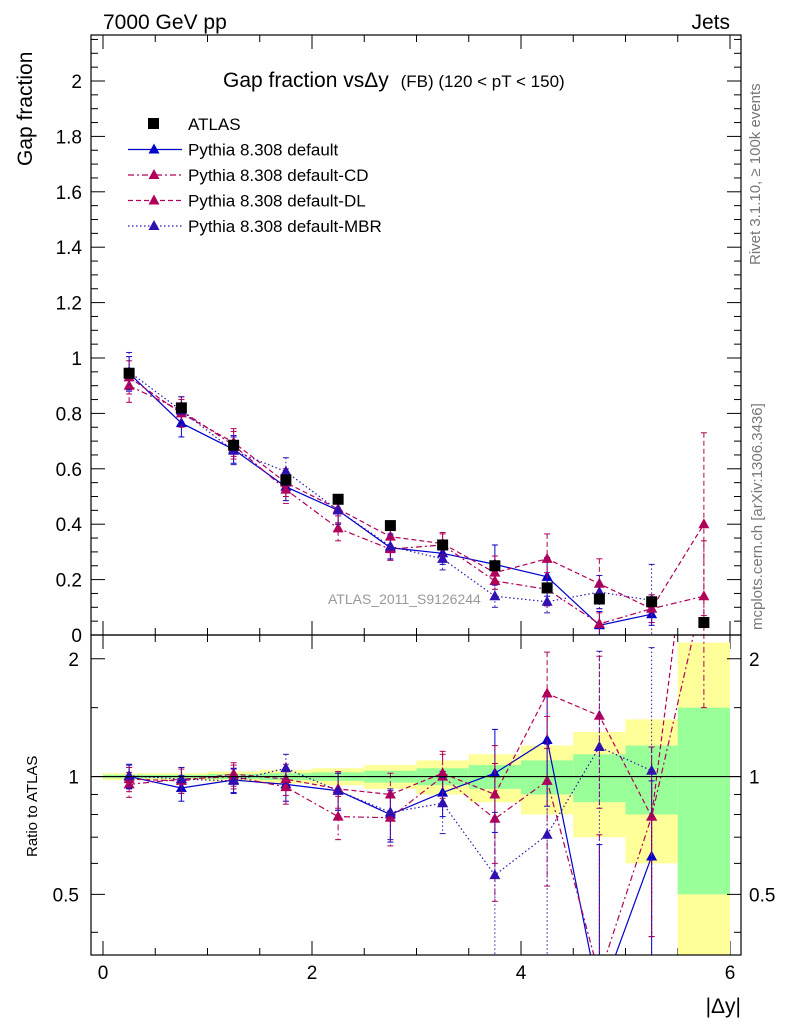  What do you see at coordinates (757, 516) in the screenshot?
I see `mcplots-label: mcplots.cern.ch [arXiv:1306.3436]` at bounding box center [757, 516].